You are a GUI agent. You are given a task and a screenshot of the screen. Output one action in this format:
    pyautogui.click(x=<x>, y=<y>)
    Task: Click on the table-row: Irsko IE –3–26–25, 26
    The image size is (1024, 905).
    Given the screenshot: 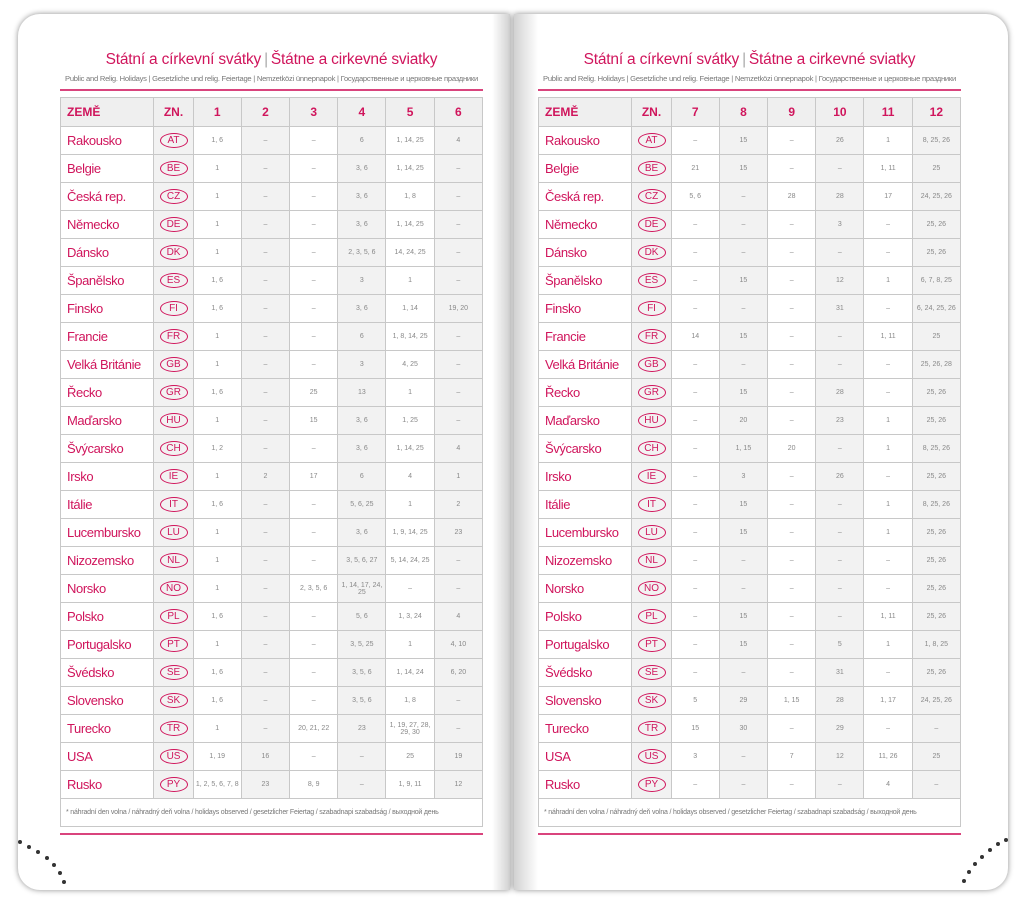 What is the action you would take?
    pyautogui.click(x=749, y=476)
    